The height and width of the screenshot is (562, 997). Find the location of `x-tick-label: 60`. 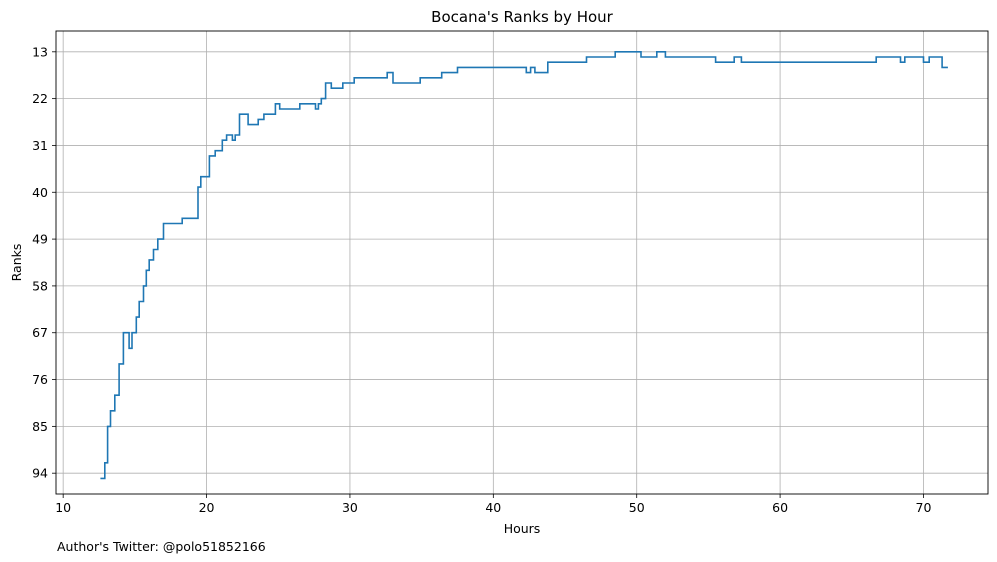

x-tick-label: 60 is located at coordinates (780, 507).